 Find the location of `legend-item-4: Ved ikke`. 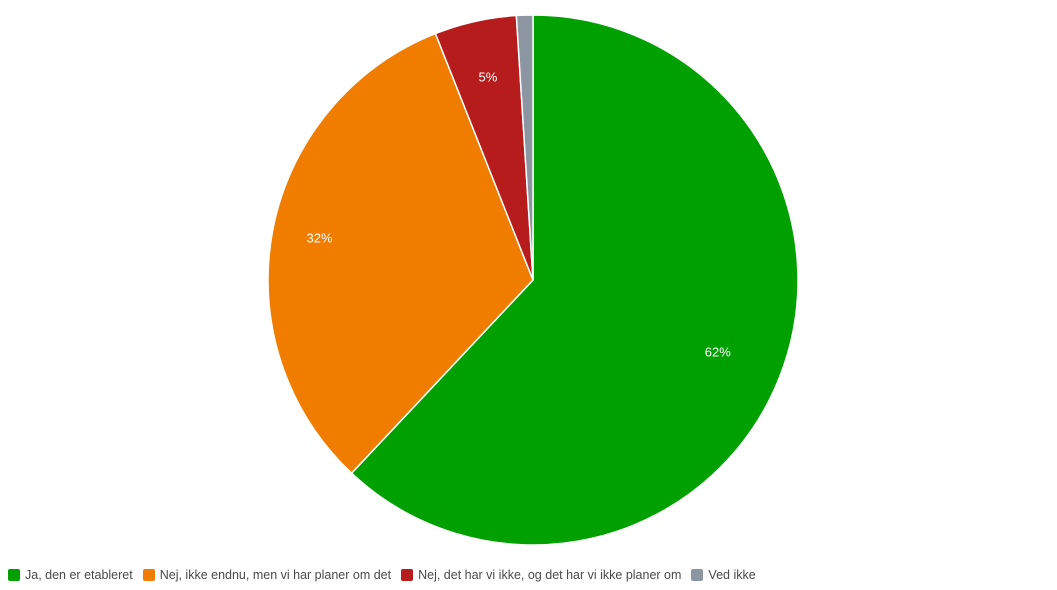

legend-item-4: Ved ikke is located at coordinates (723, 575).